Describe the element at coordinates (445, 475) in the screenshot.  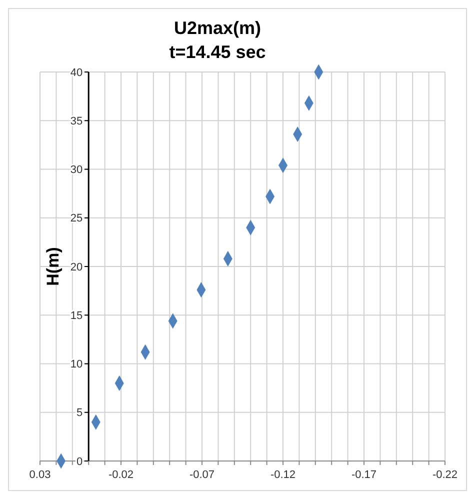
I see `x-tick-label: -0.22` at that location.